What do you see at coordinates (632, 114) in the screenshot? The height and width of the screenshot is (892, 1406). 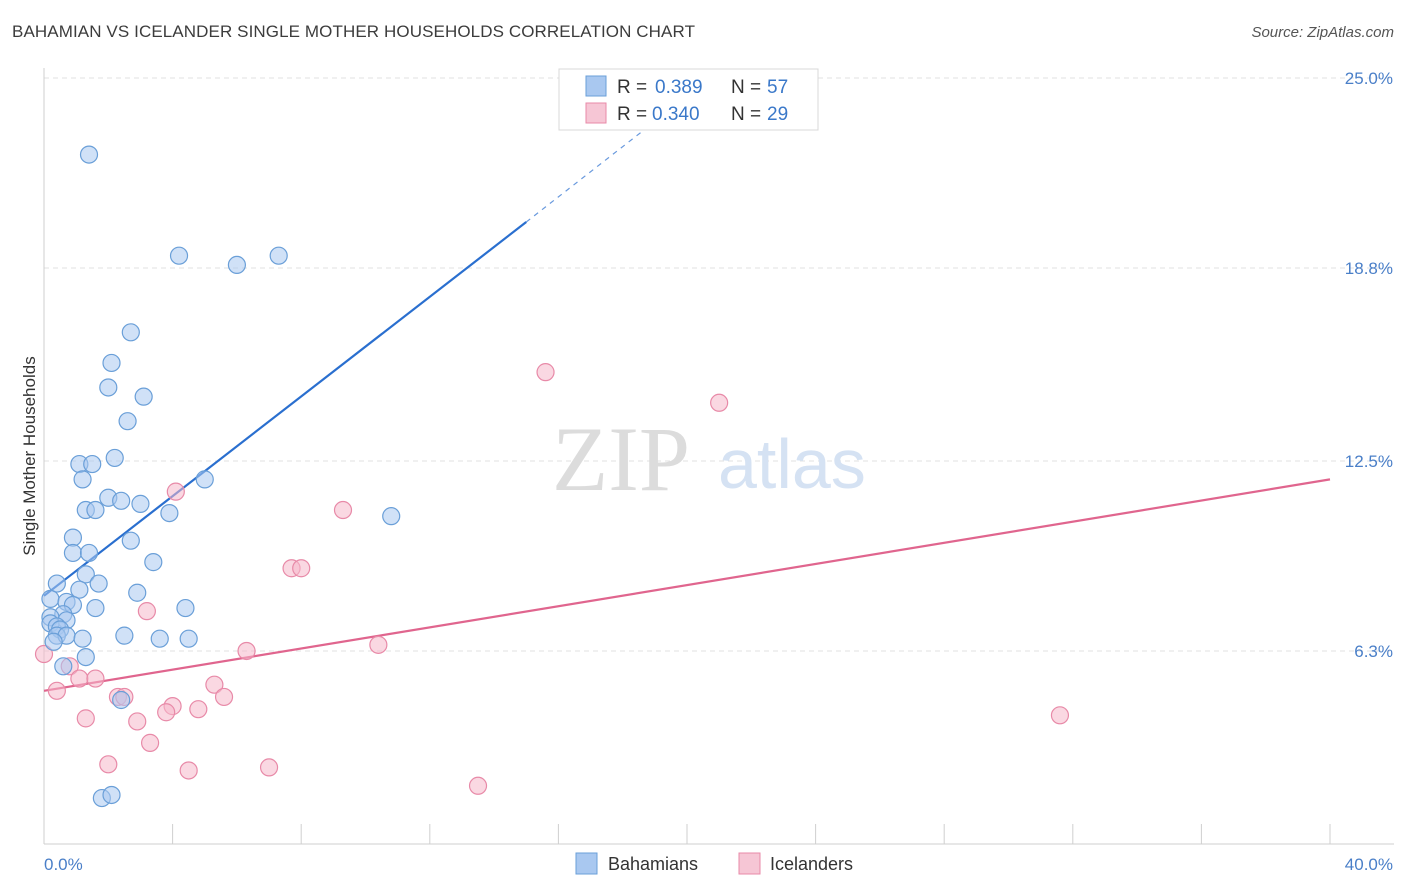 I see `legend-r-label-icelanders: R =` at bounding box center [632, 114].